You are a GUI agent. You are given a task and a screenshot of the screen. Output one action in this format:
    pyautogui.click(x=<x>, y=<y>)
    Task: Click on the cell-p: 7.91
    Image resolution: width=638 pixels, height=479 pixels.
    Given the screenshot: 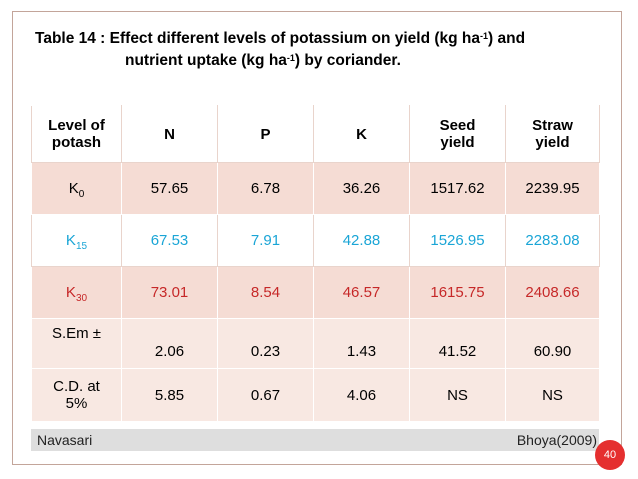 What is the action you would take?
    pyautogui.click(x=265, y=240)
    